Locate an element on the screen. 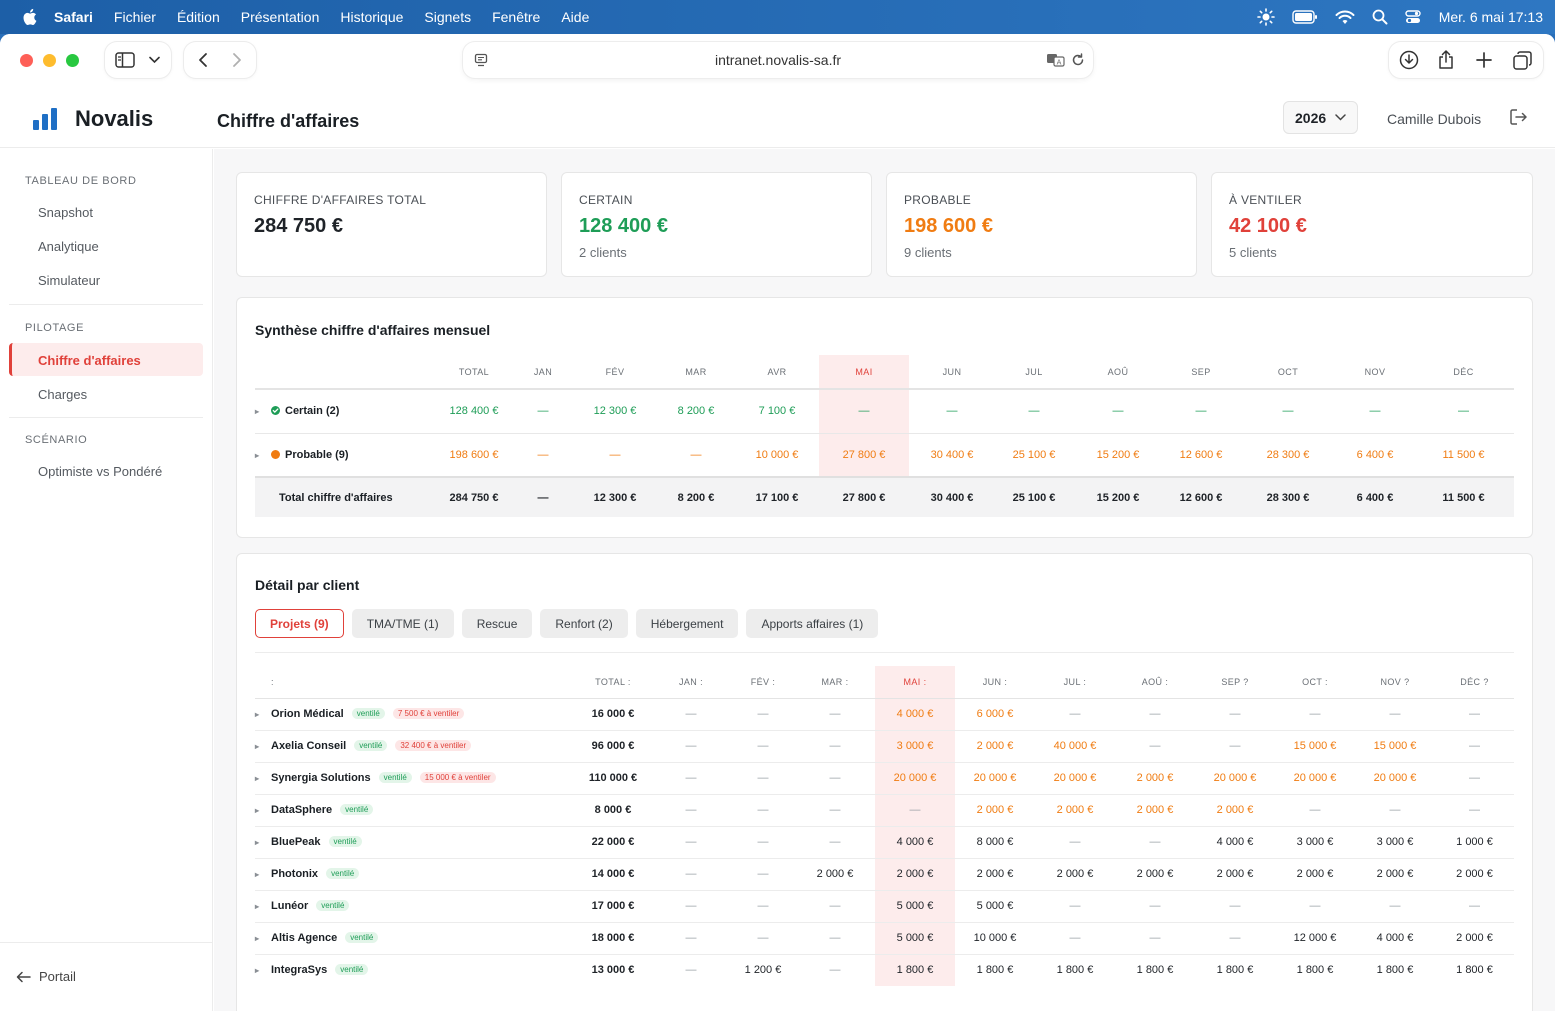 This screenshot has height=1011, width=1555. tab-apports-affaires: Apports affaires (1) is located at coordinates (812, 623).